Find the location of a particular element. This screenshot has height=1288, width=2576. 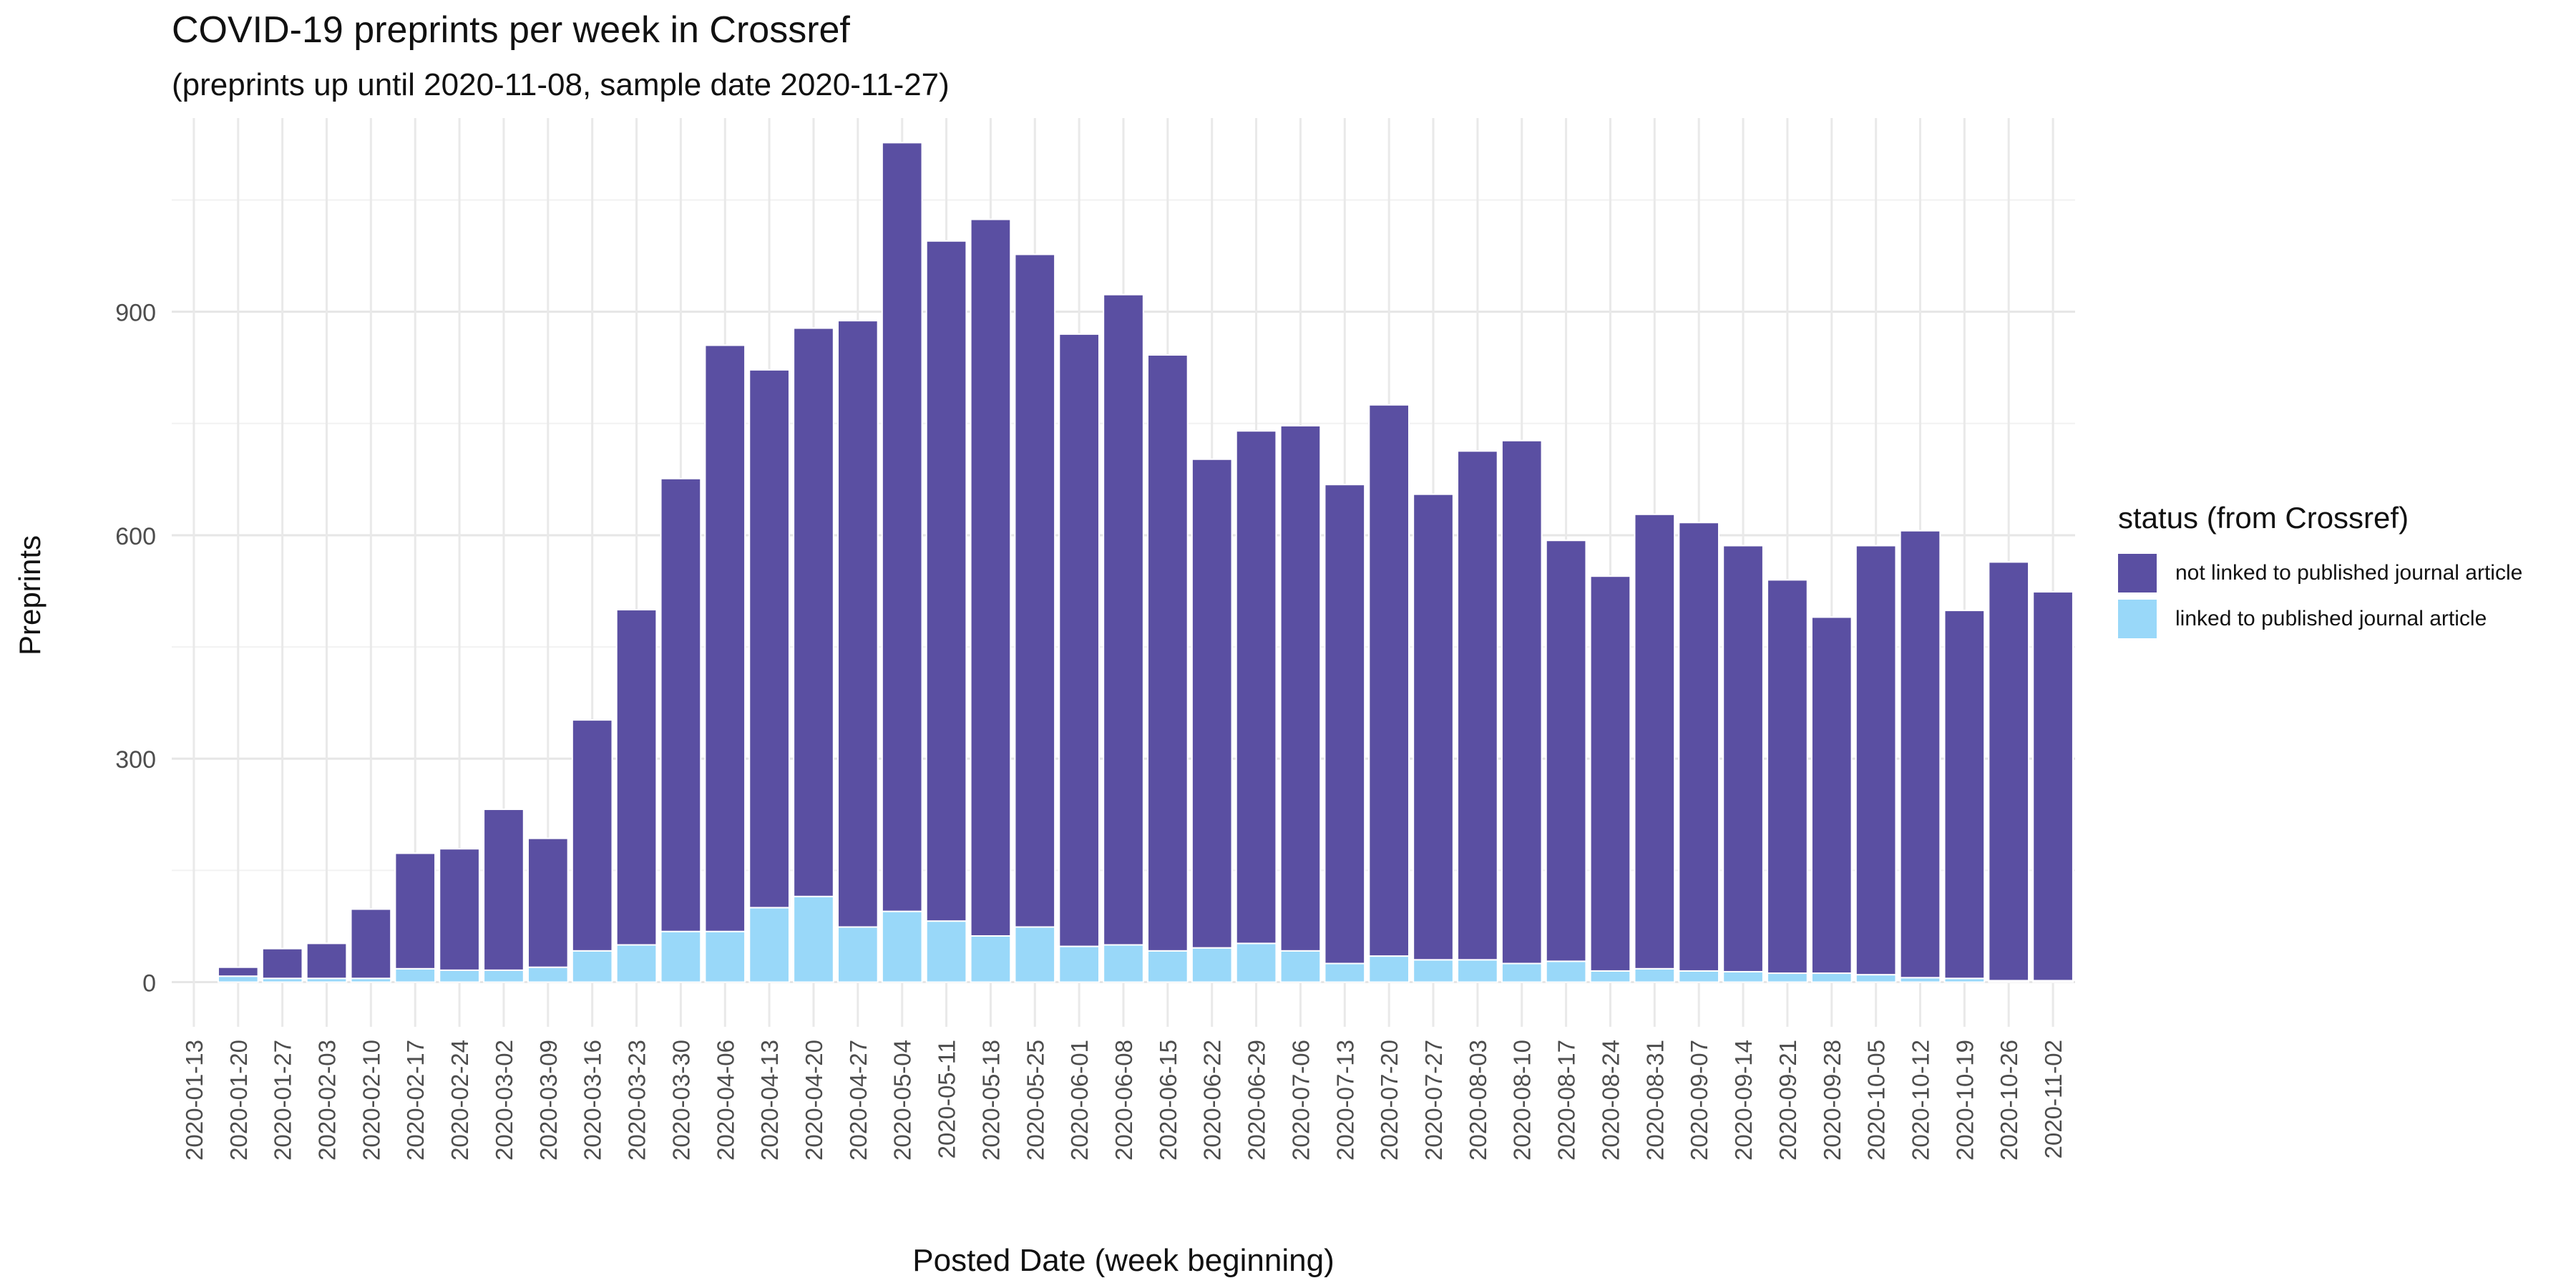

x-tick-label: 2020-05-04 is located at coordinates (902, 1100).